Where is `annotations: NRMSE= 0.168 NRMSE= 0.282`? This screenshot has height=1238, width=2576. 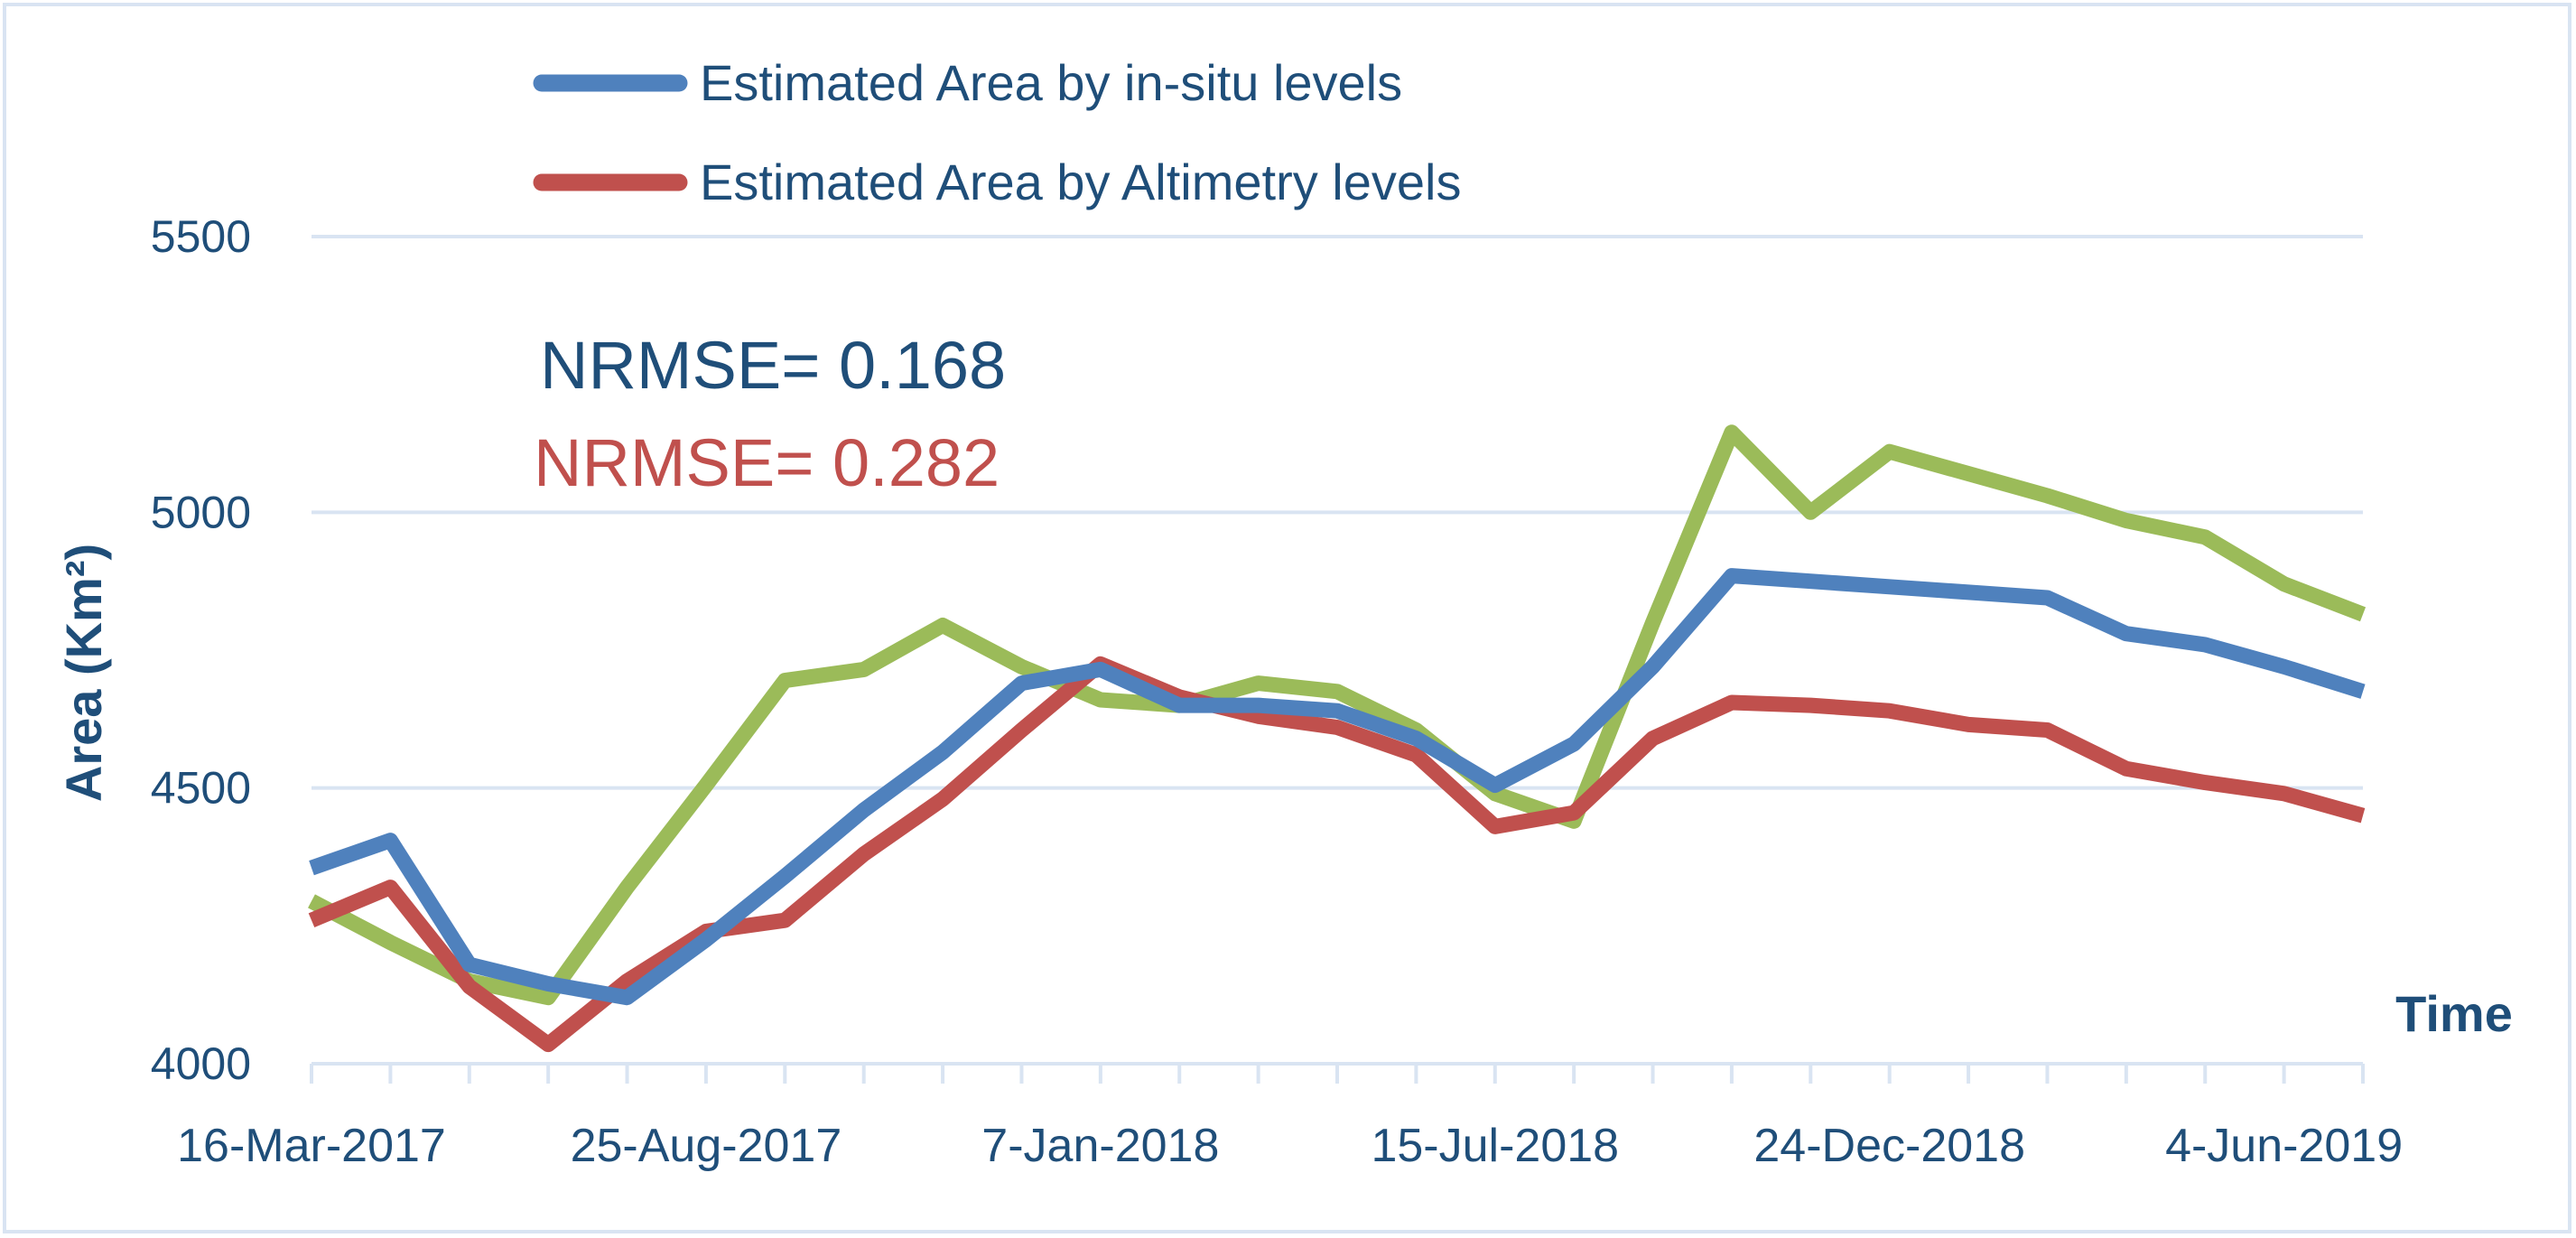 annotations: NRMSE= 0.168 NRMSE= 0.282 is located at coordinates (770, 414).